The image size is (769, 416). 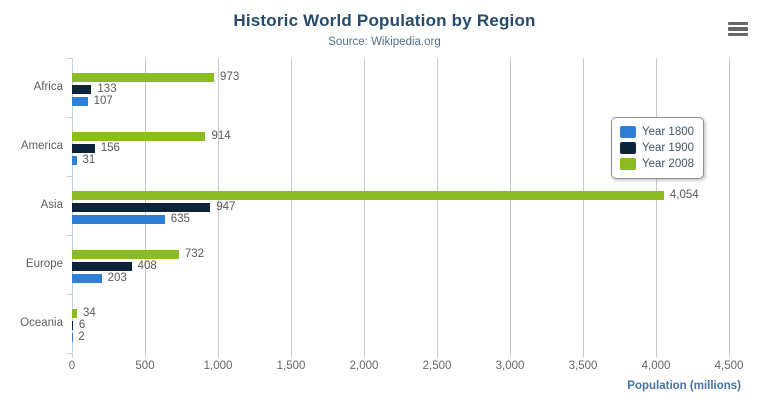 What do you see at coordinates (107, 88) in the screenshot?
I see `bar-value-label: 133` at bounding box center [107, 88].